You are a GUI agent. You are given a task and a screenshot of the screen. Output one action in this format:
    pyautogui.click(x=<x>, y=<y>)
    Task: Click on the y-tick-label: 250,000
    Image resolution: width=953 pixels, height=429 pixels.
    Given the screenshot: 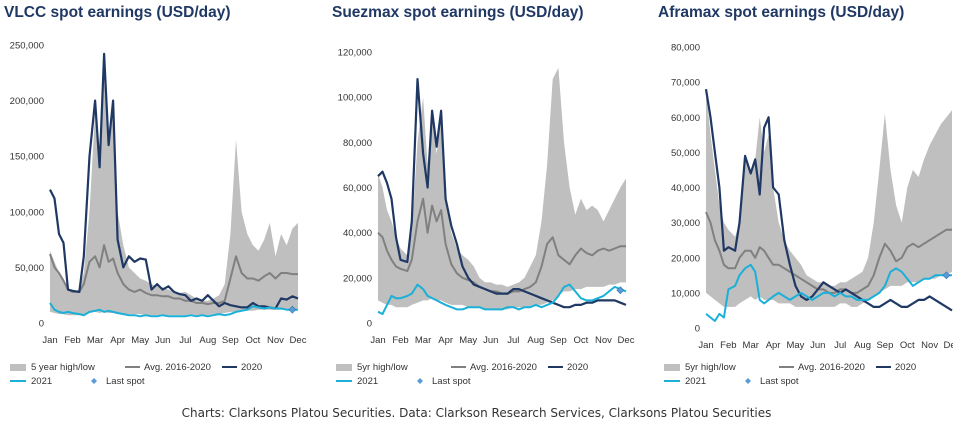 What is the action you would take?
    pyautogui.click(x=27, y=46)
    